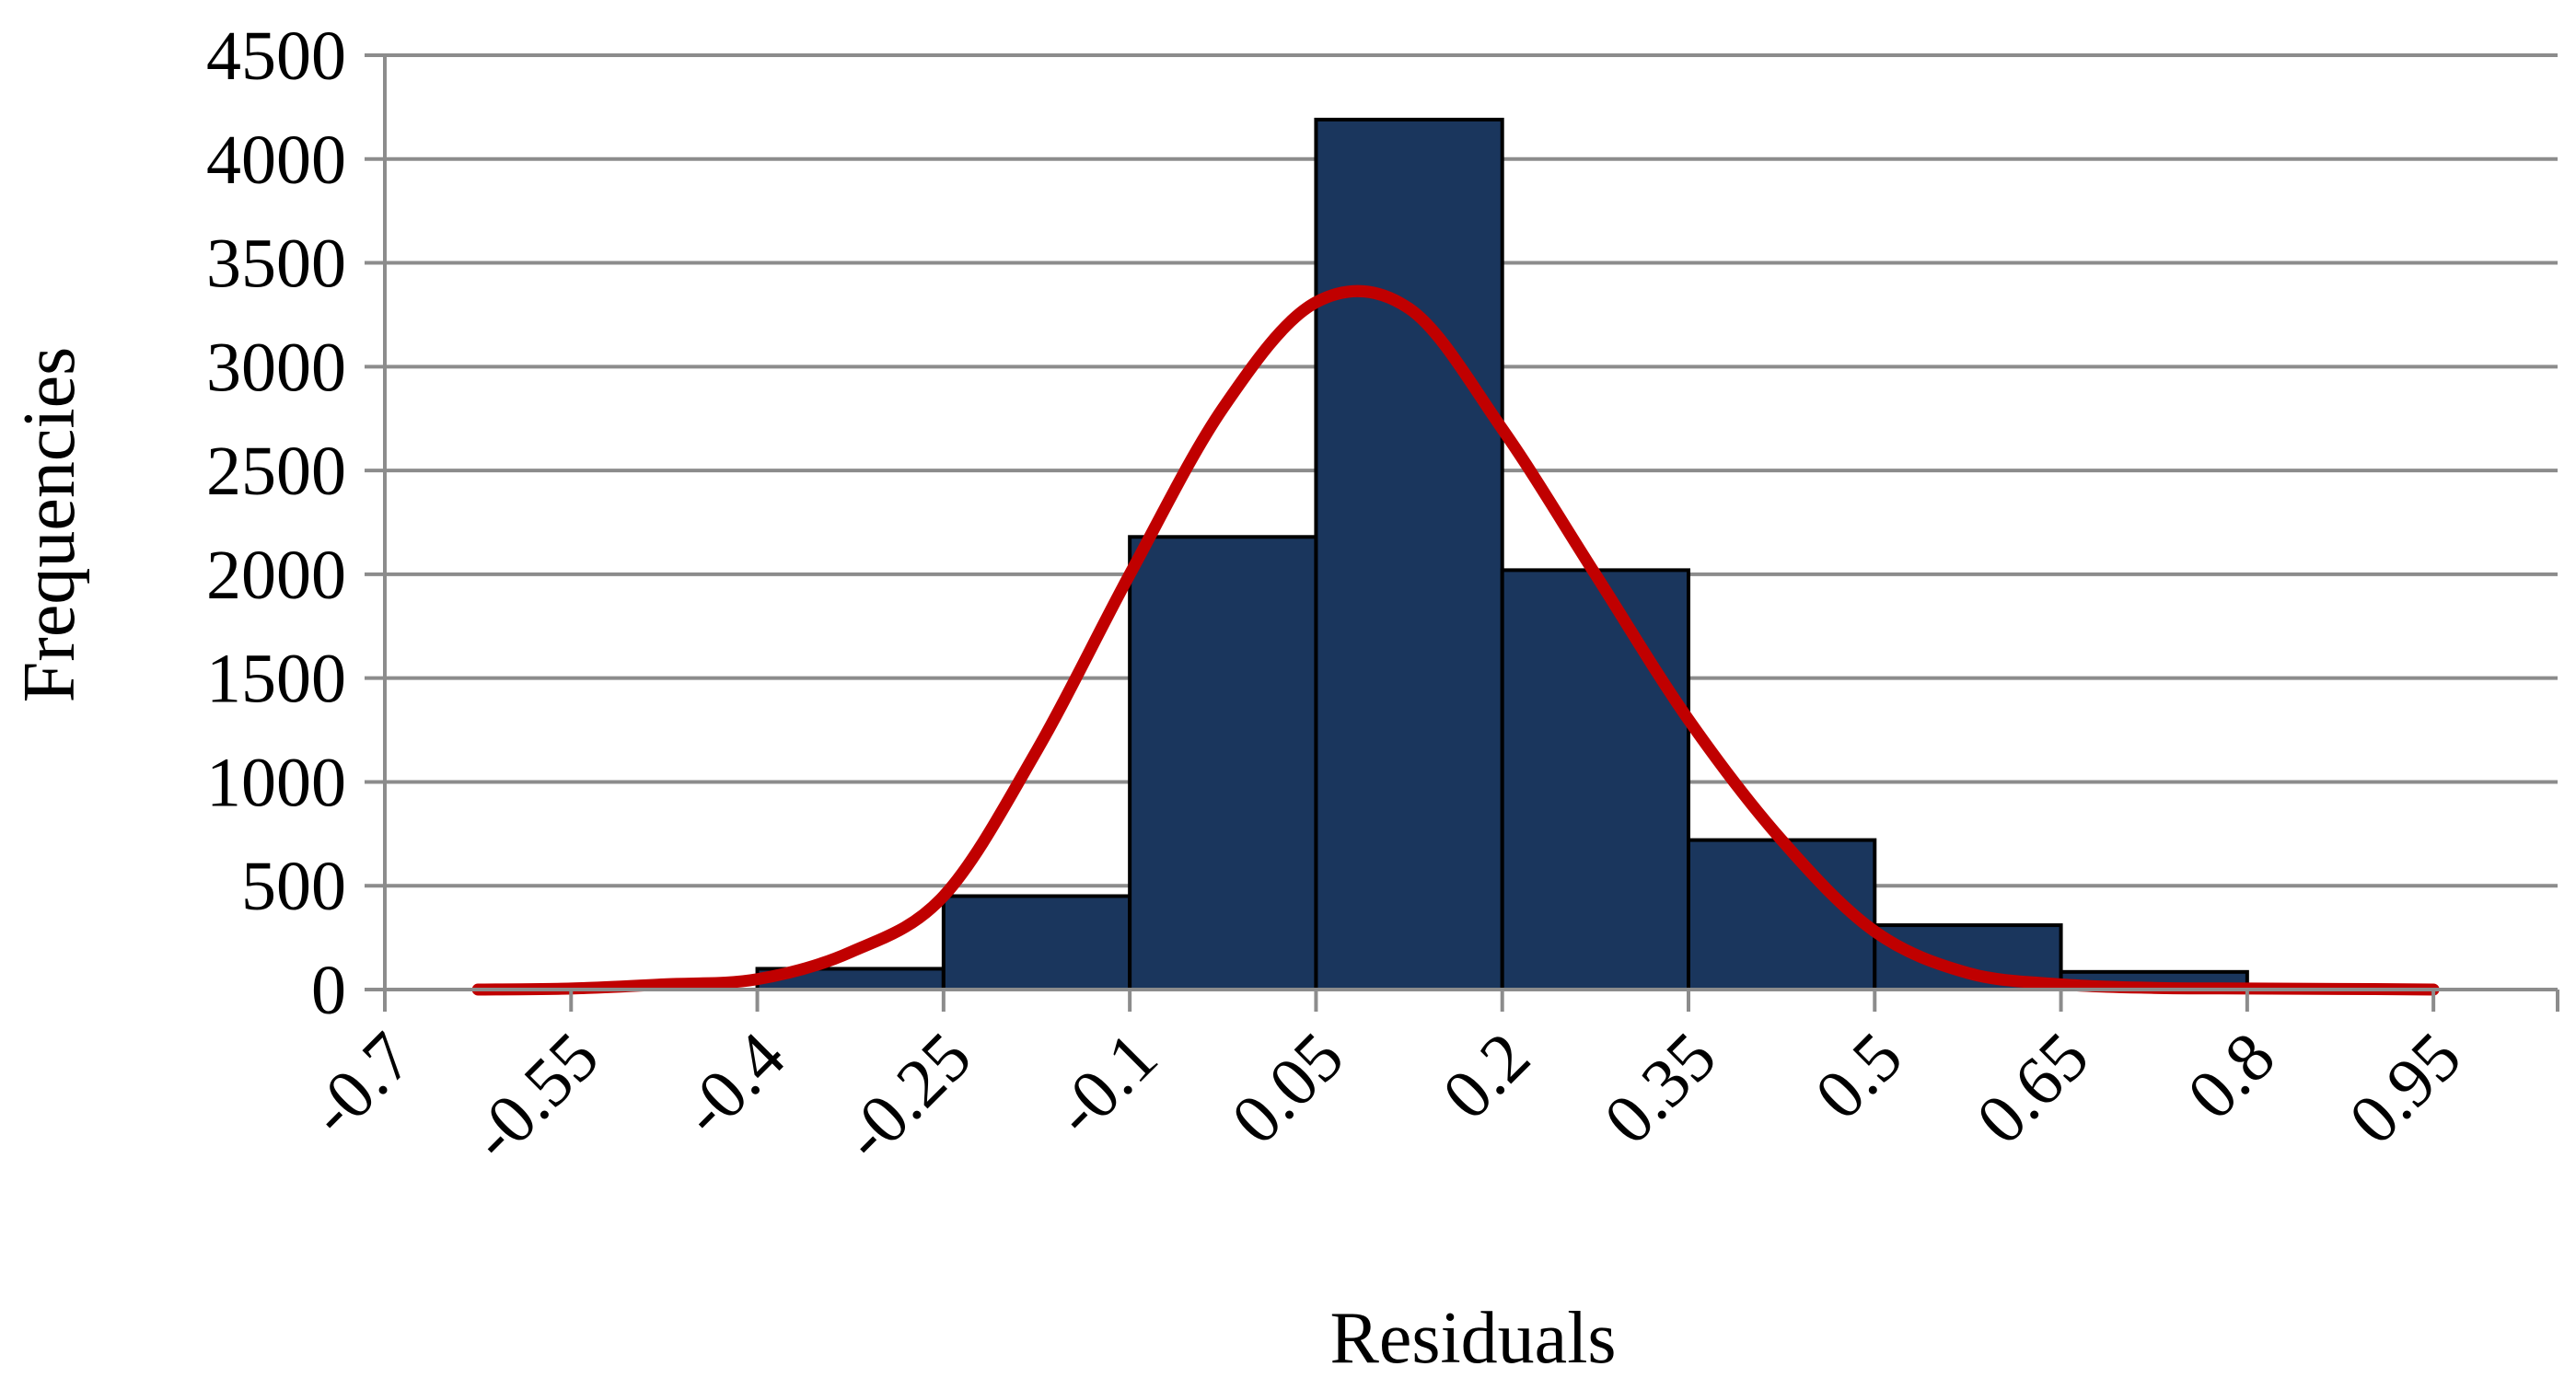 This screenshot has height=1378, width=2576. What do you see at coordinates (2231, 1076) in the screenshot?
I see `x-tick-label: 0.8` at bounding box center [2231, 1076].